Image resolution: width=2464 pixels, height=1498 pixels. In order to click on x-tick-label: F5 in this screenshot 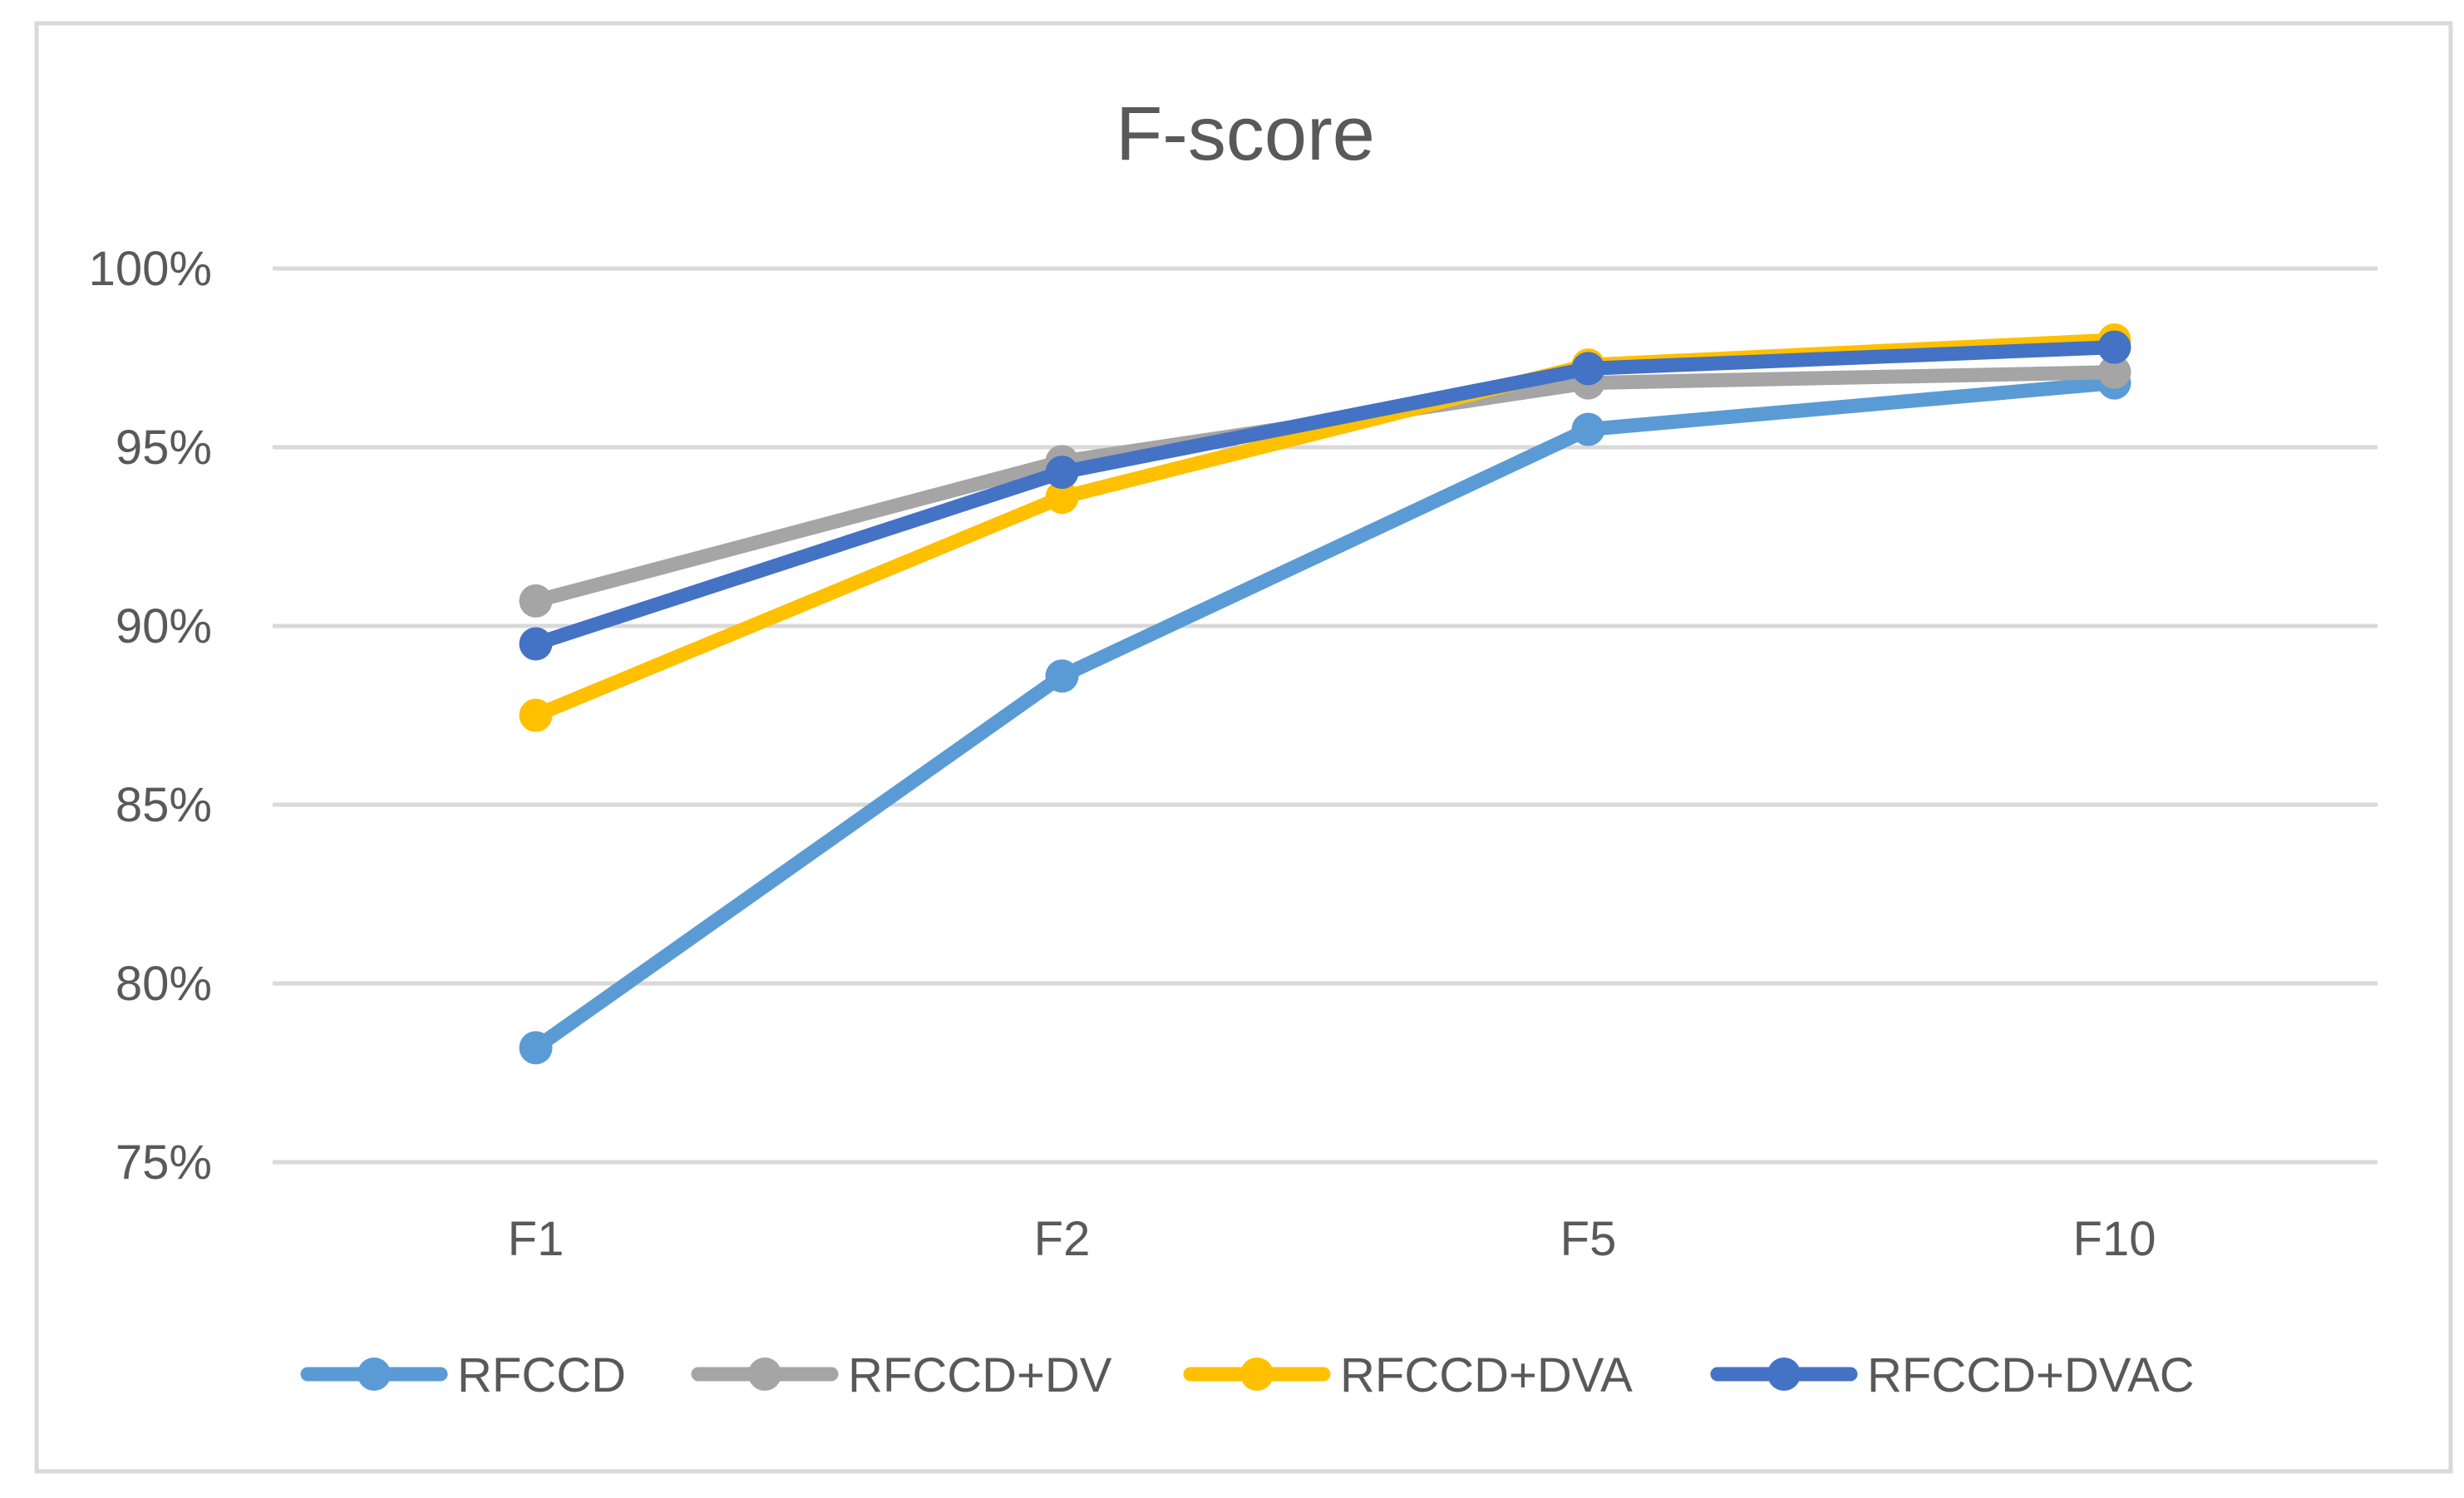, I will do `click(1588, 1239)`.